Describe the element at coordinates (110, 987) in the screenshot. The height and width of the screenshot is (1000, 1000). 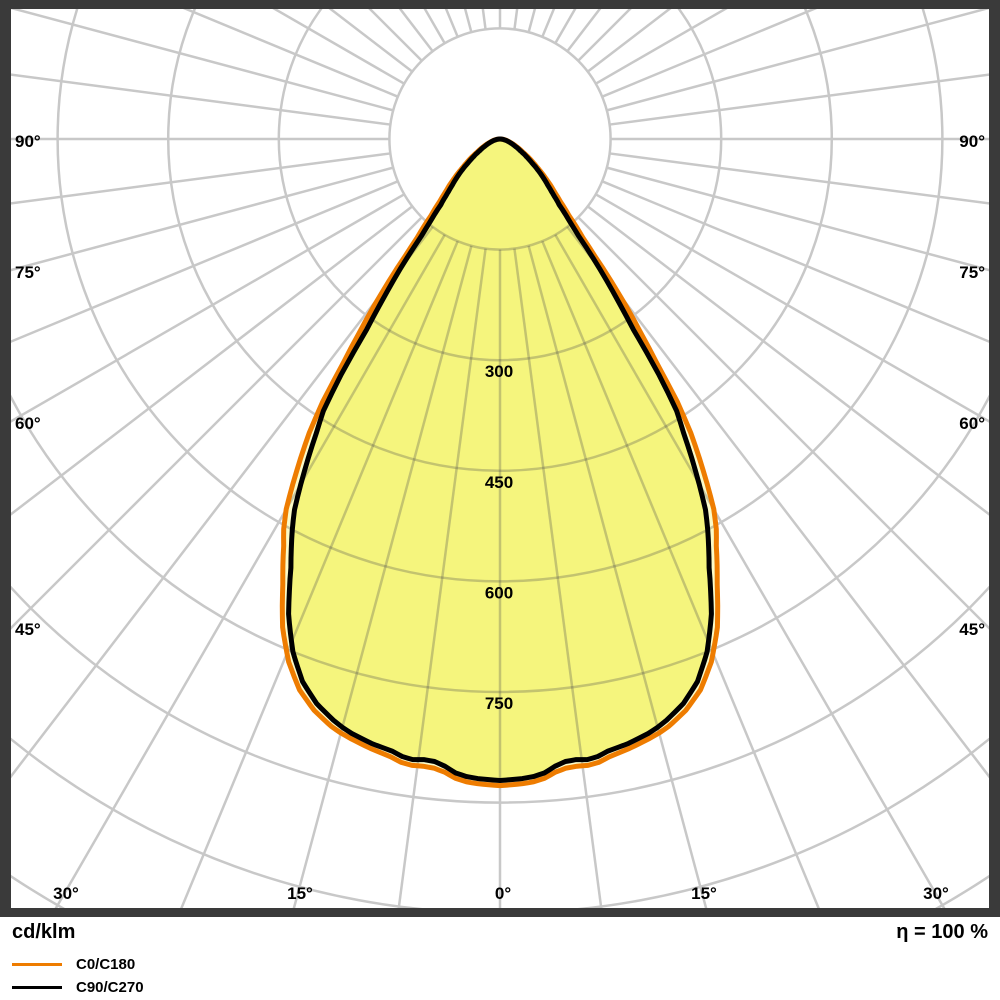
I see `legend-label-c90: C90/C270` at that location.